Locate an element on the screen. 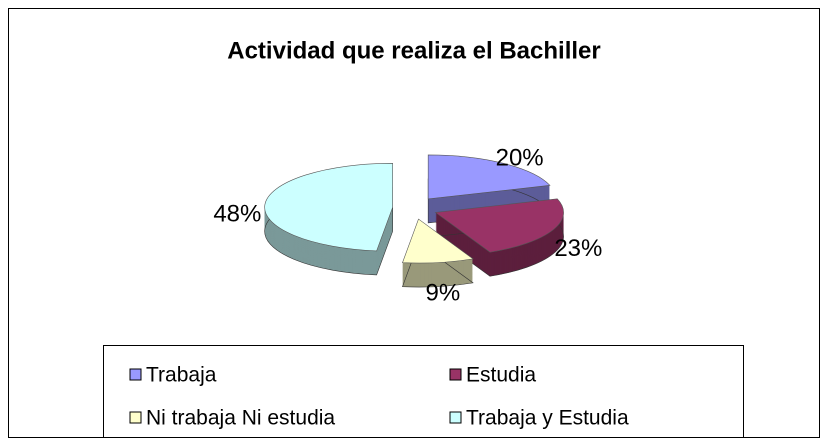  legend-label: Trabaja y Estudia is located at coordinates (547, 418).